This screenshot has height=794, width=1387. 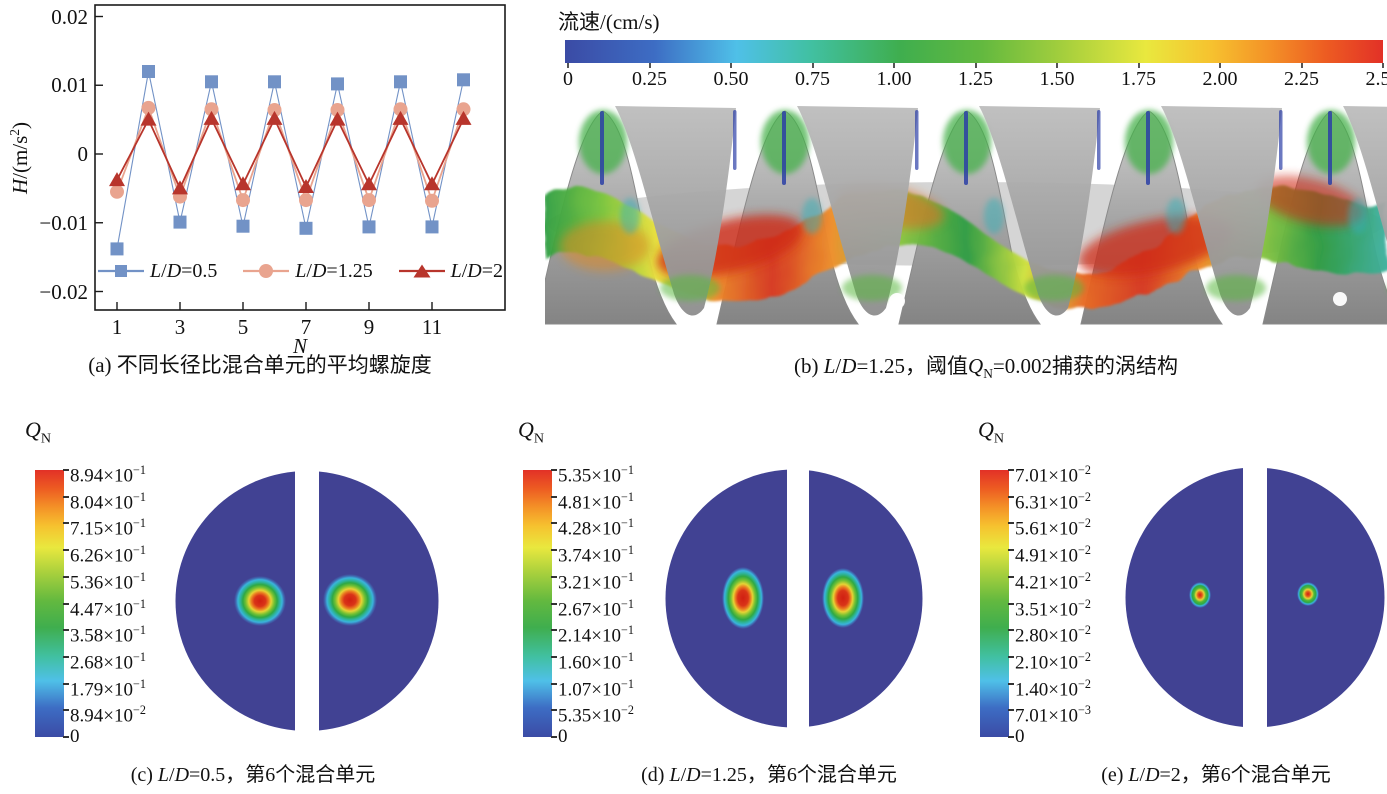 What do you see at coordinates (596, 608) in the screenshot?
I see `qn-tick-label: 2.67×10⁻¹` at bounding box center [596, 608].